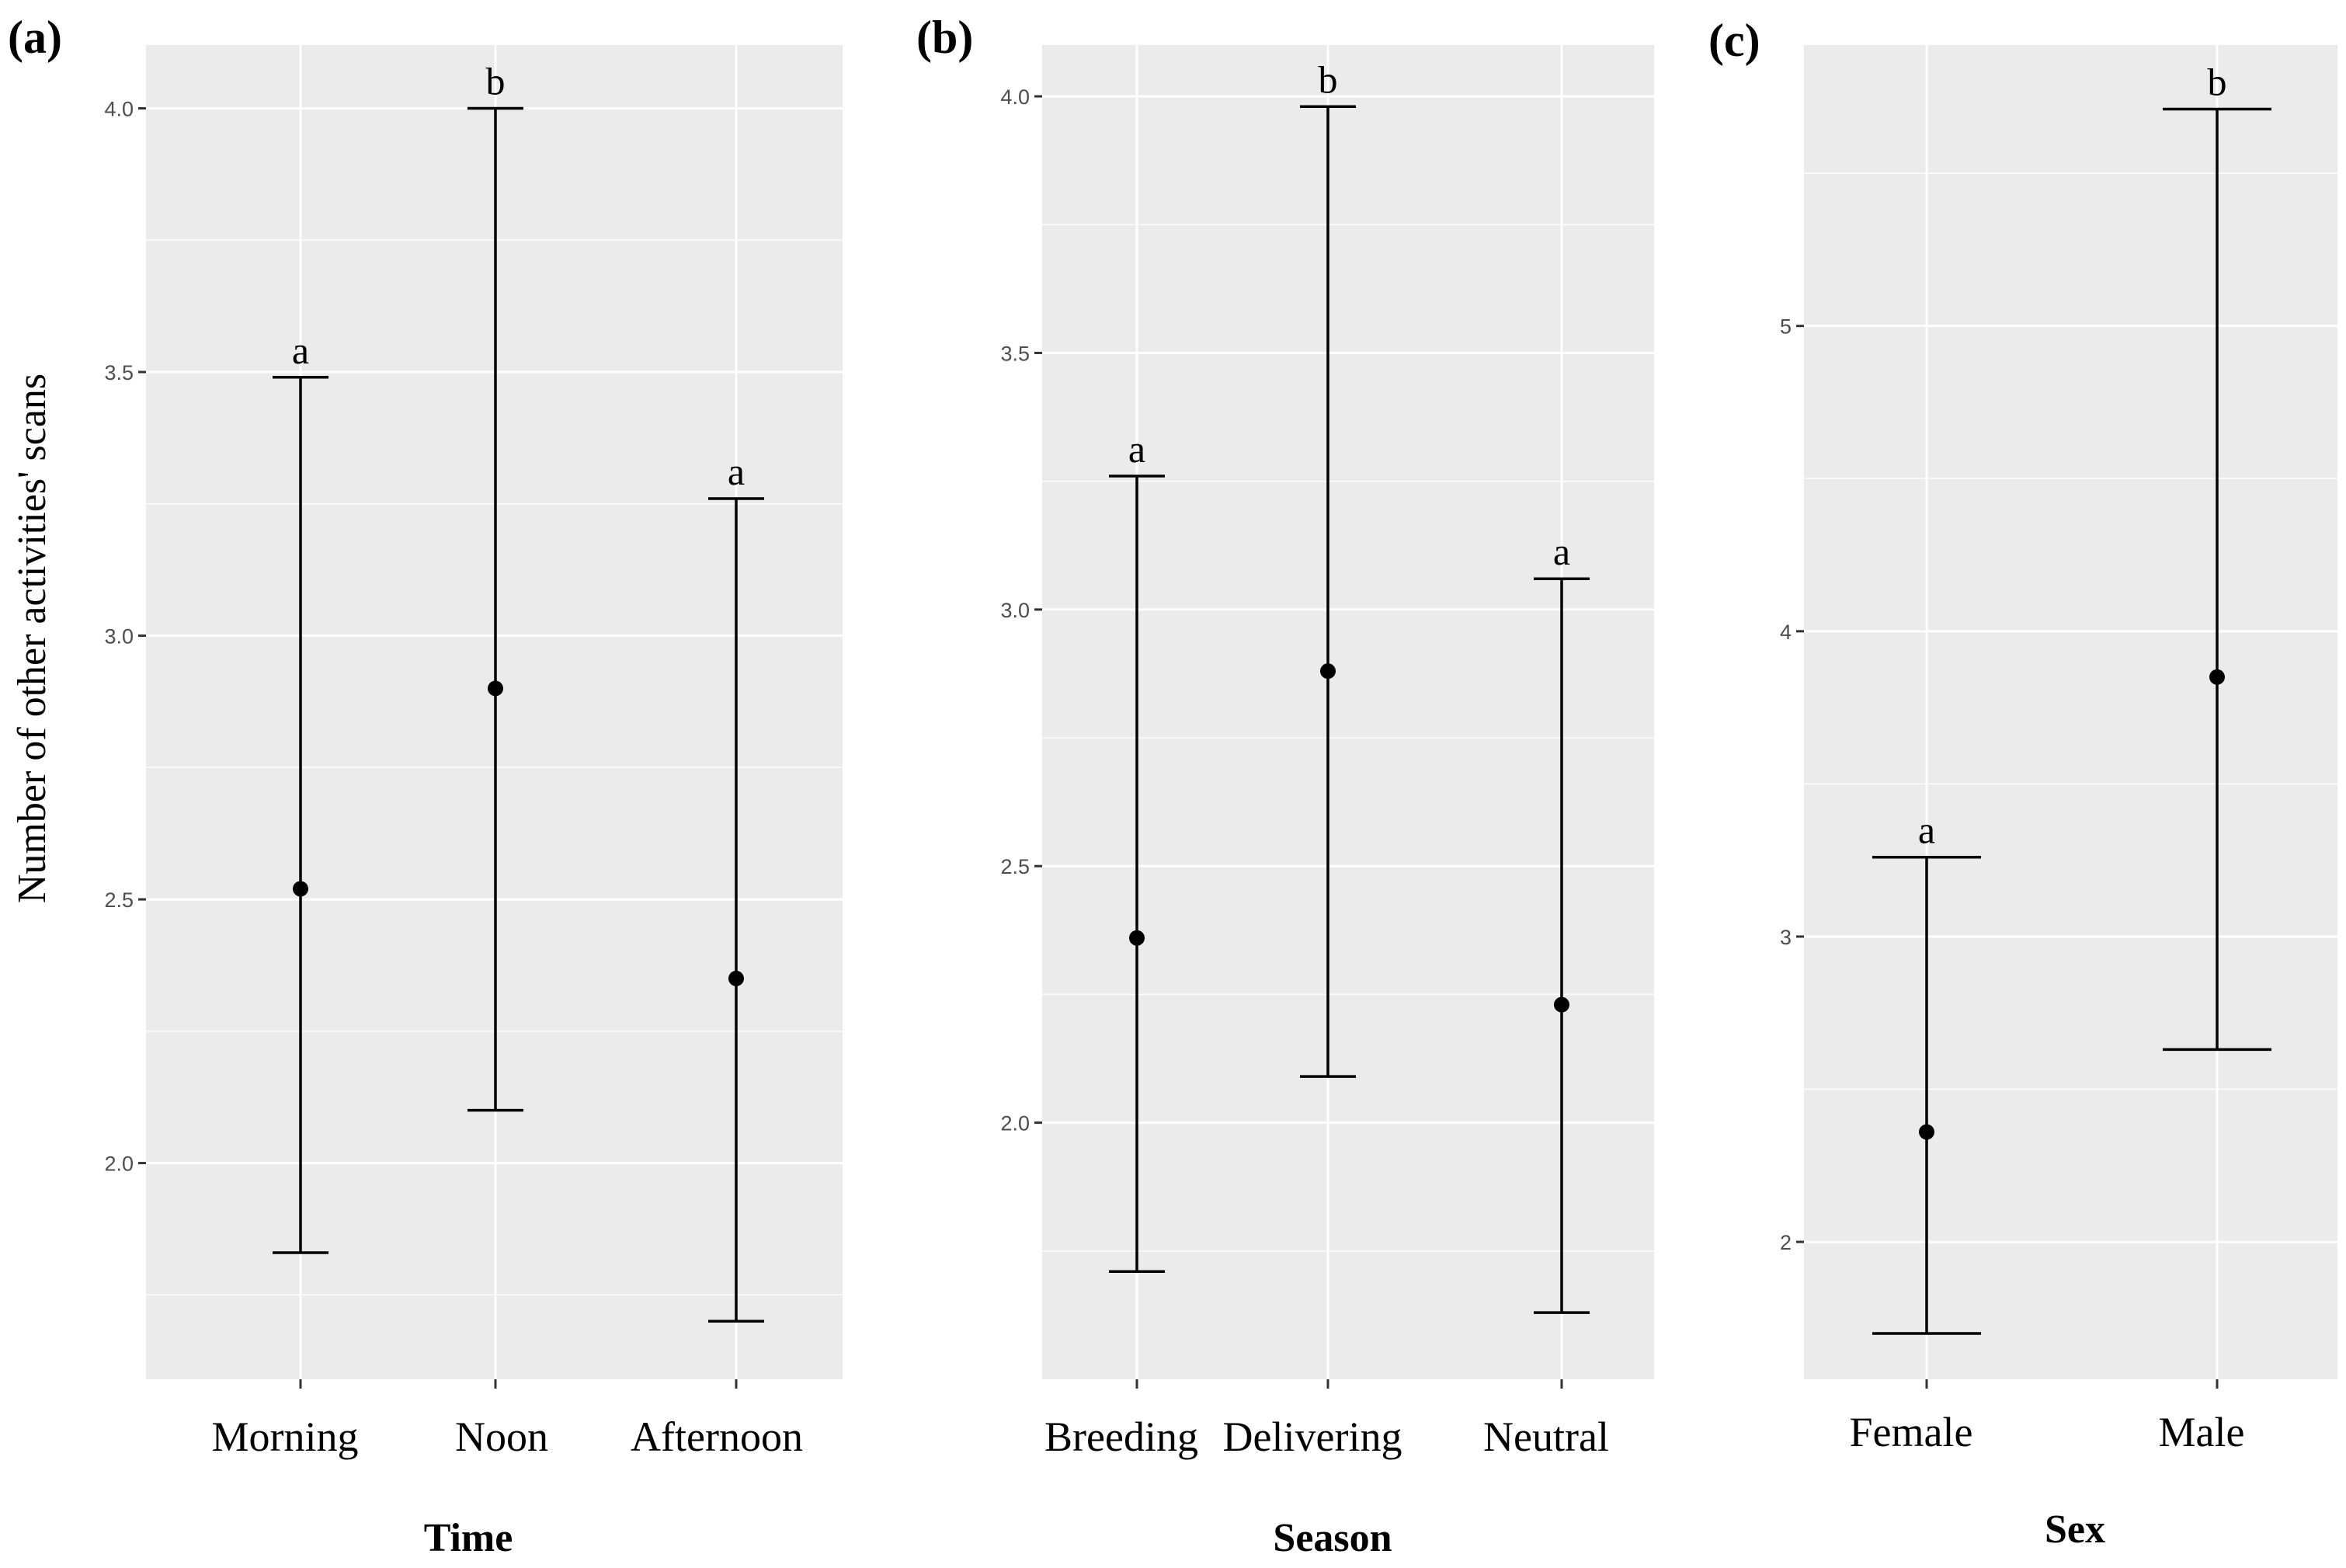 This screenshot has height=1568, width=2346. What do you see at coordinates (1911, 1432) in the screenshot?
I see `x-category-label: Female` at bounding box center [1911, 1432].